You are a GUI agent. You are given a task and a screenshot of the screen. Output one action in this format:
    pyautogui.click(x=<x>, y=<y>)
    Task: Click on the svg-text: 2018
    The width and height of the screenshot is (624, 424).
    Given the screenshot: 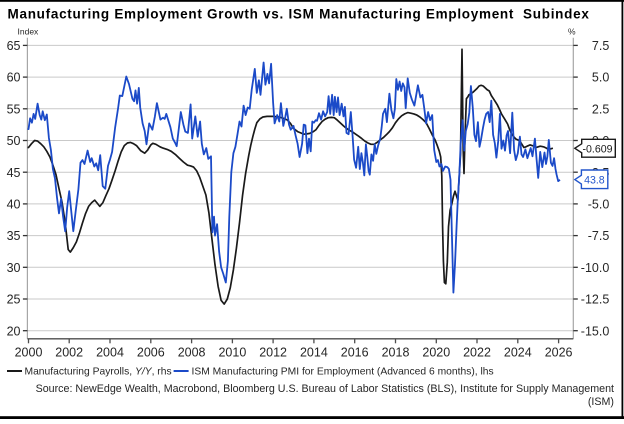 What is the action you would take?
    pyautogui.click(x=396, y=353)
    